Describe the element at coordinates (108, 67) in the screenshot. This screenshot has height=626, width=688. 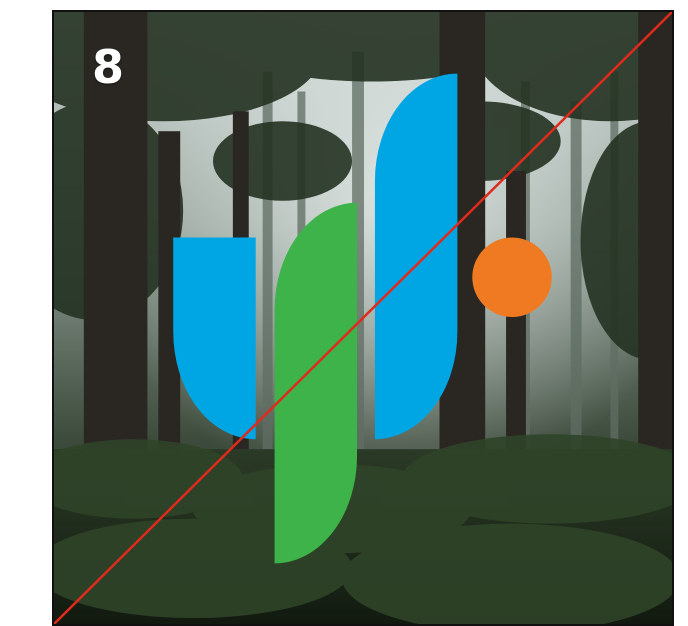
I see `number-label: 8` at that location.